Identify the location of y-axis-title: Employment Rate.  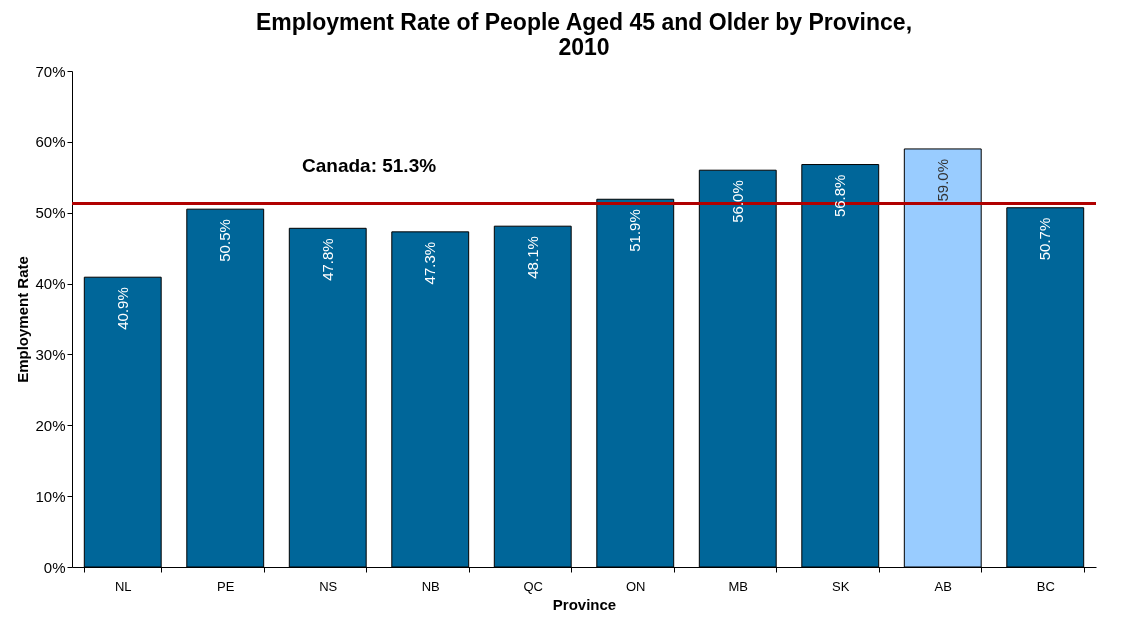
(23, 319).